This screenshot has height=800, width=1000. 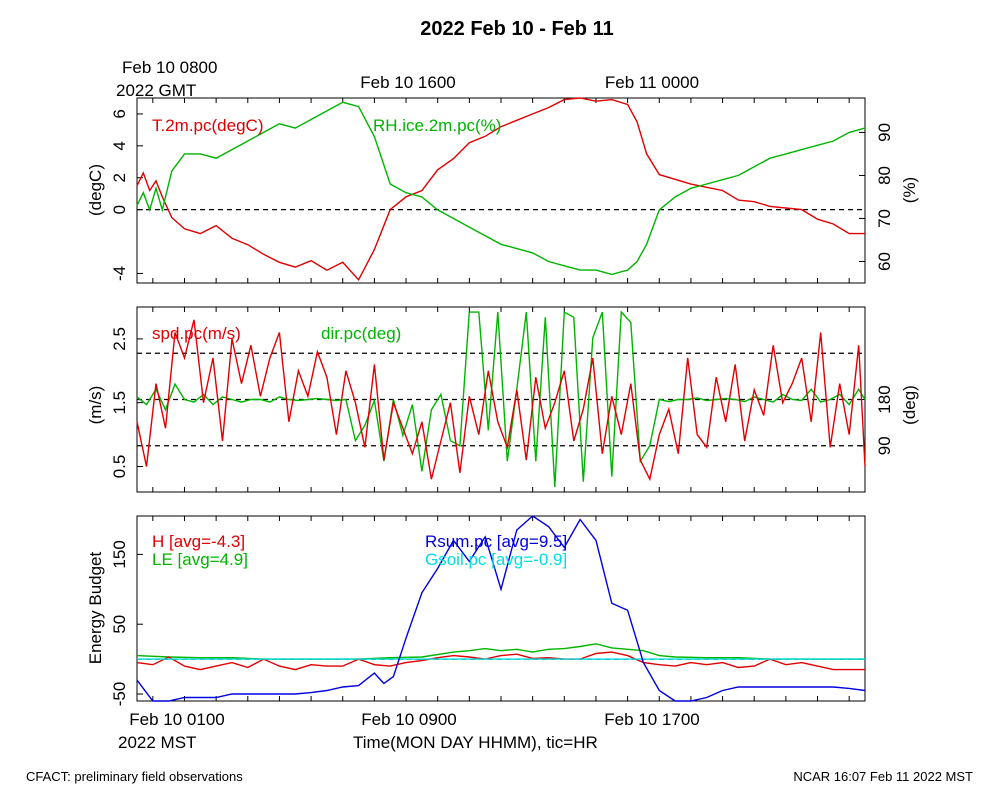 I want to click on series-line-h, so click(x=500, y=661).